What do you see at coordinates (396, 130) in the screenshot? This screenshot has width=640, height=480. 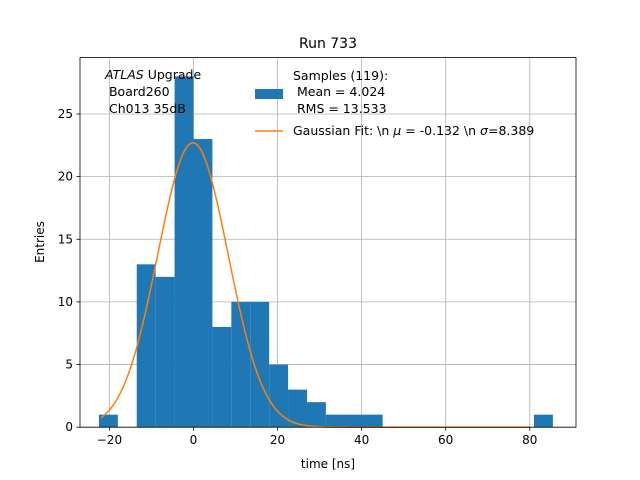 I see `legend-fit-mu: μ` at bounding box center [396, 130].